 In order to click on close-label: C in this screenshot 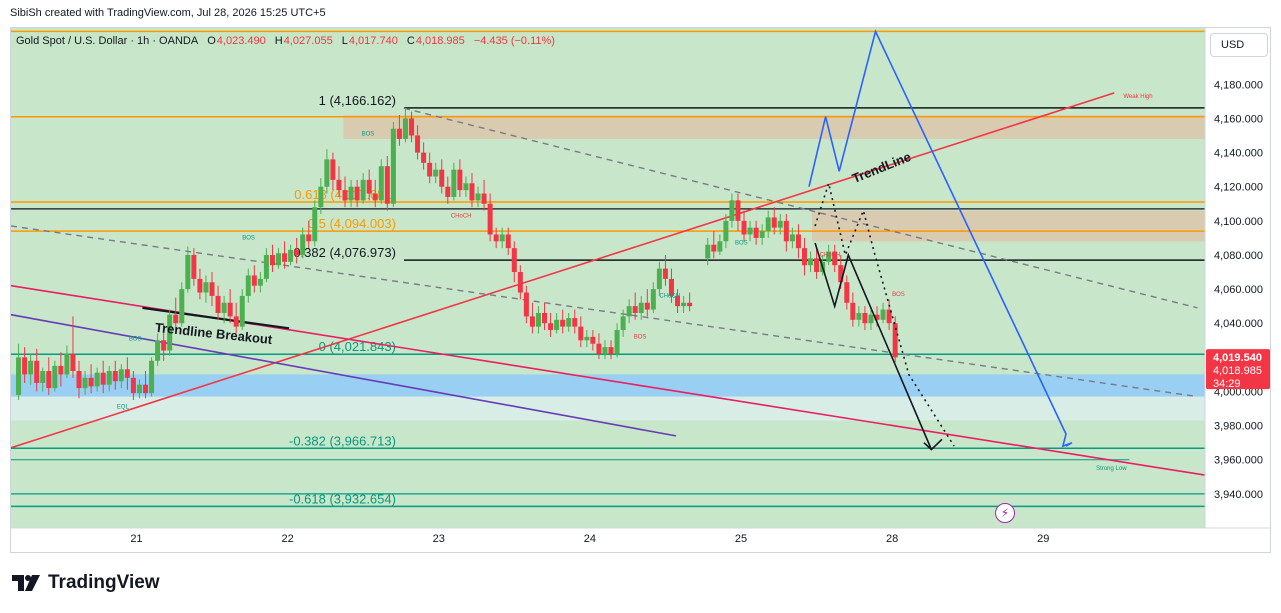, I will do `click(410, 41)`.